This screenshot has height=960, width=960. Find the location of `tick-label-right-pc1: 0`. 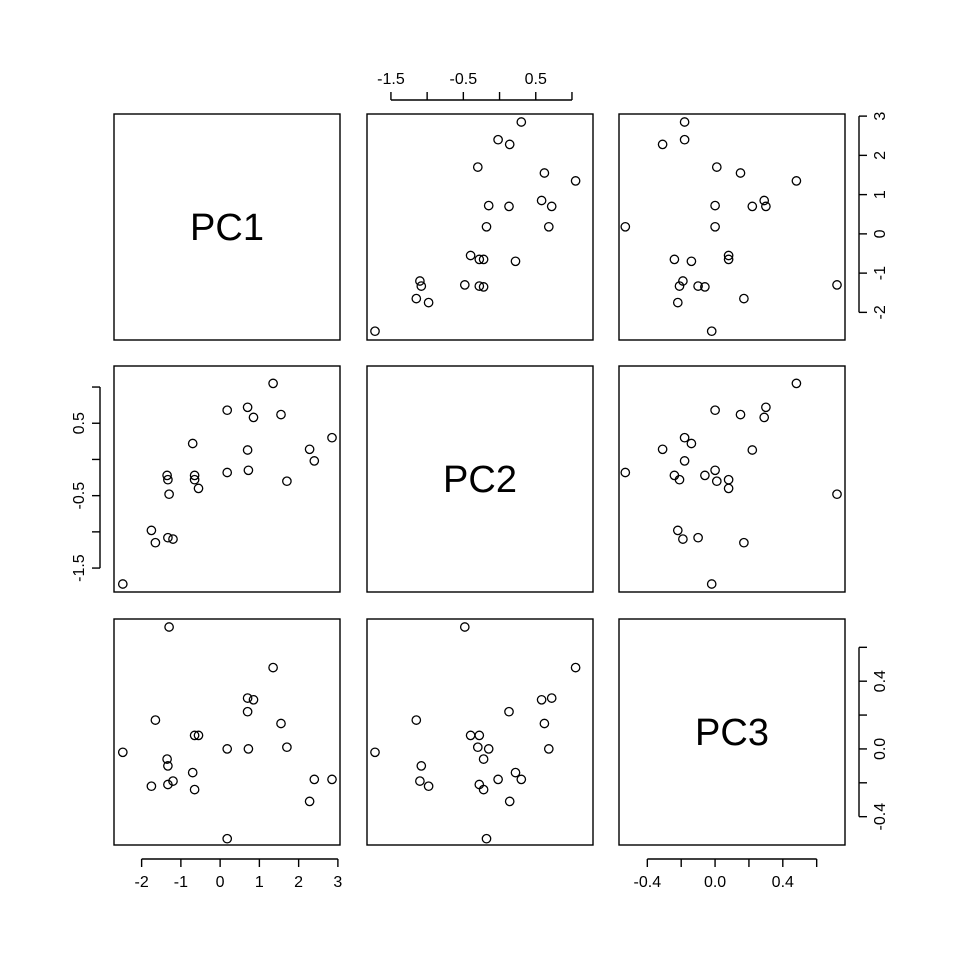

tick-label-right-pc1: 0 is located at coordinates (880, 233).